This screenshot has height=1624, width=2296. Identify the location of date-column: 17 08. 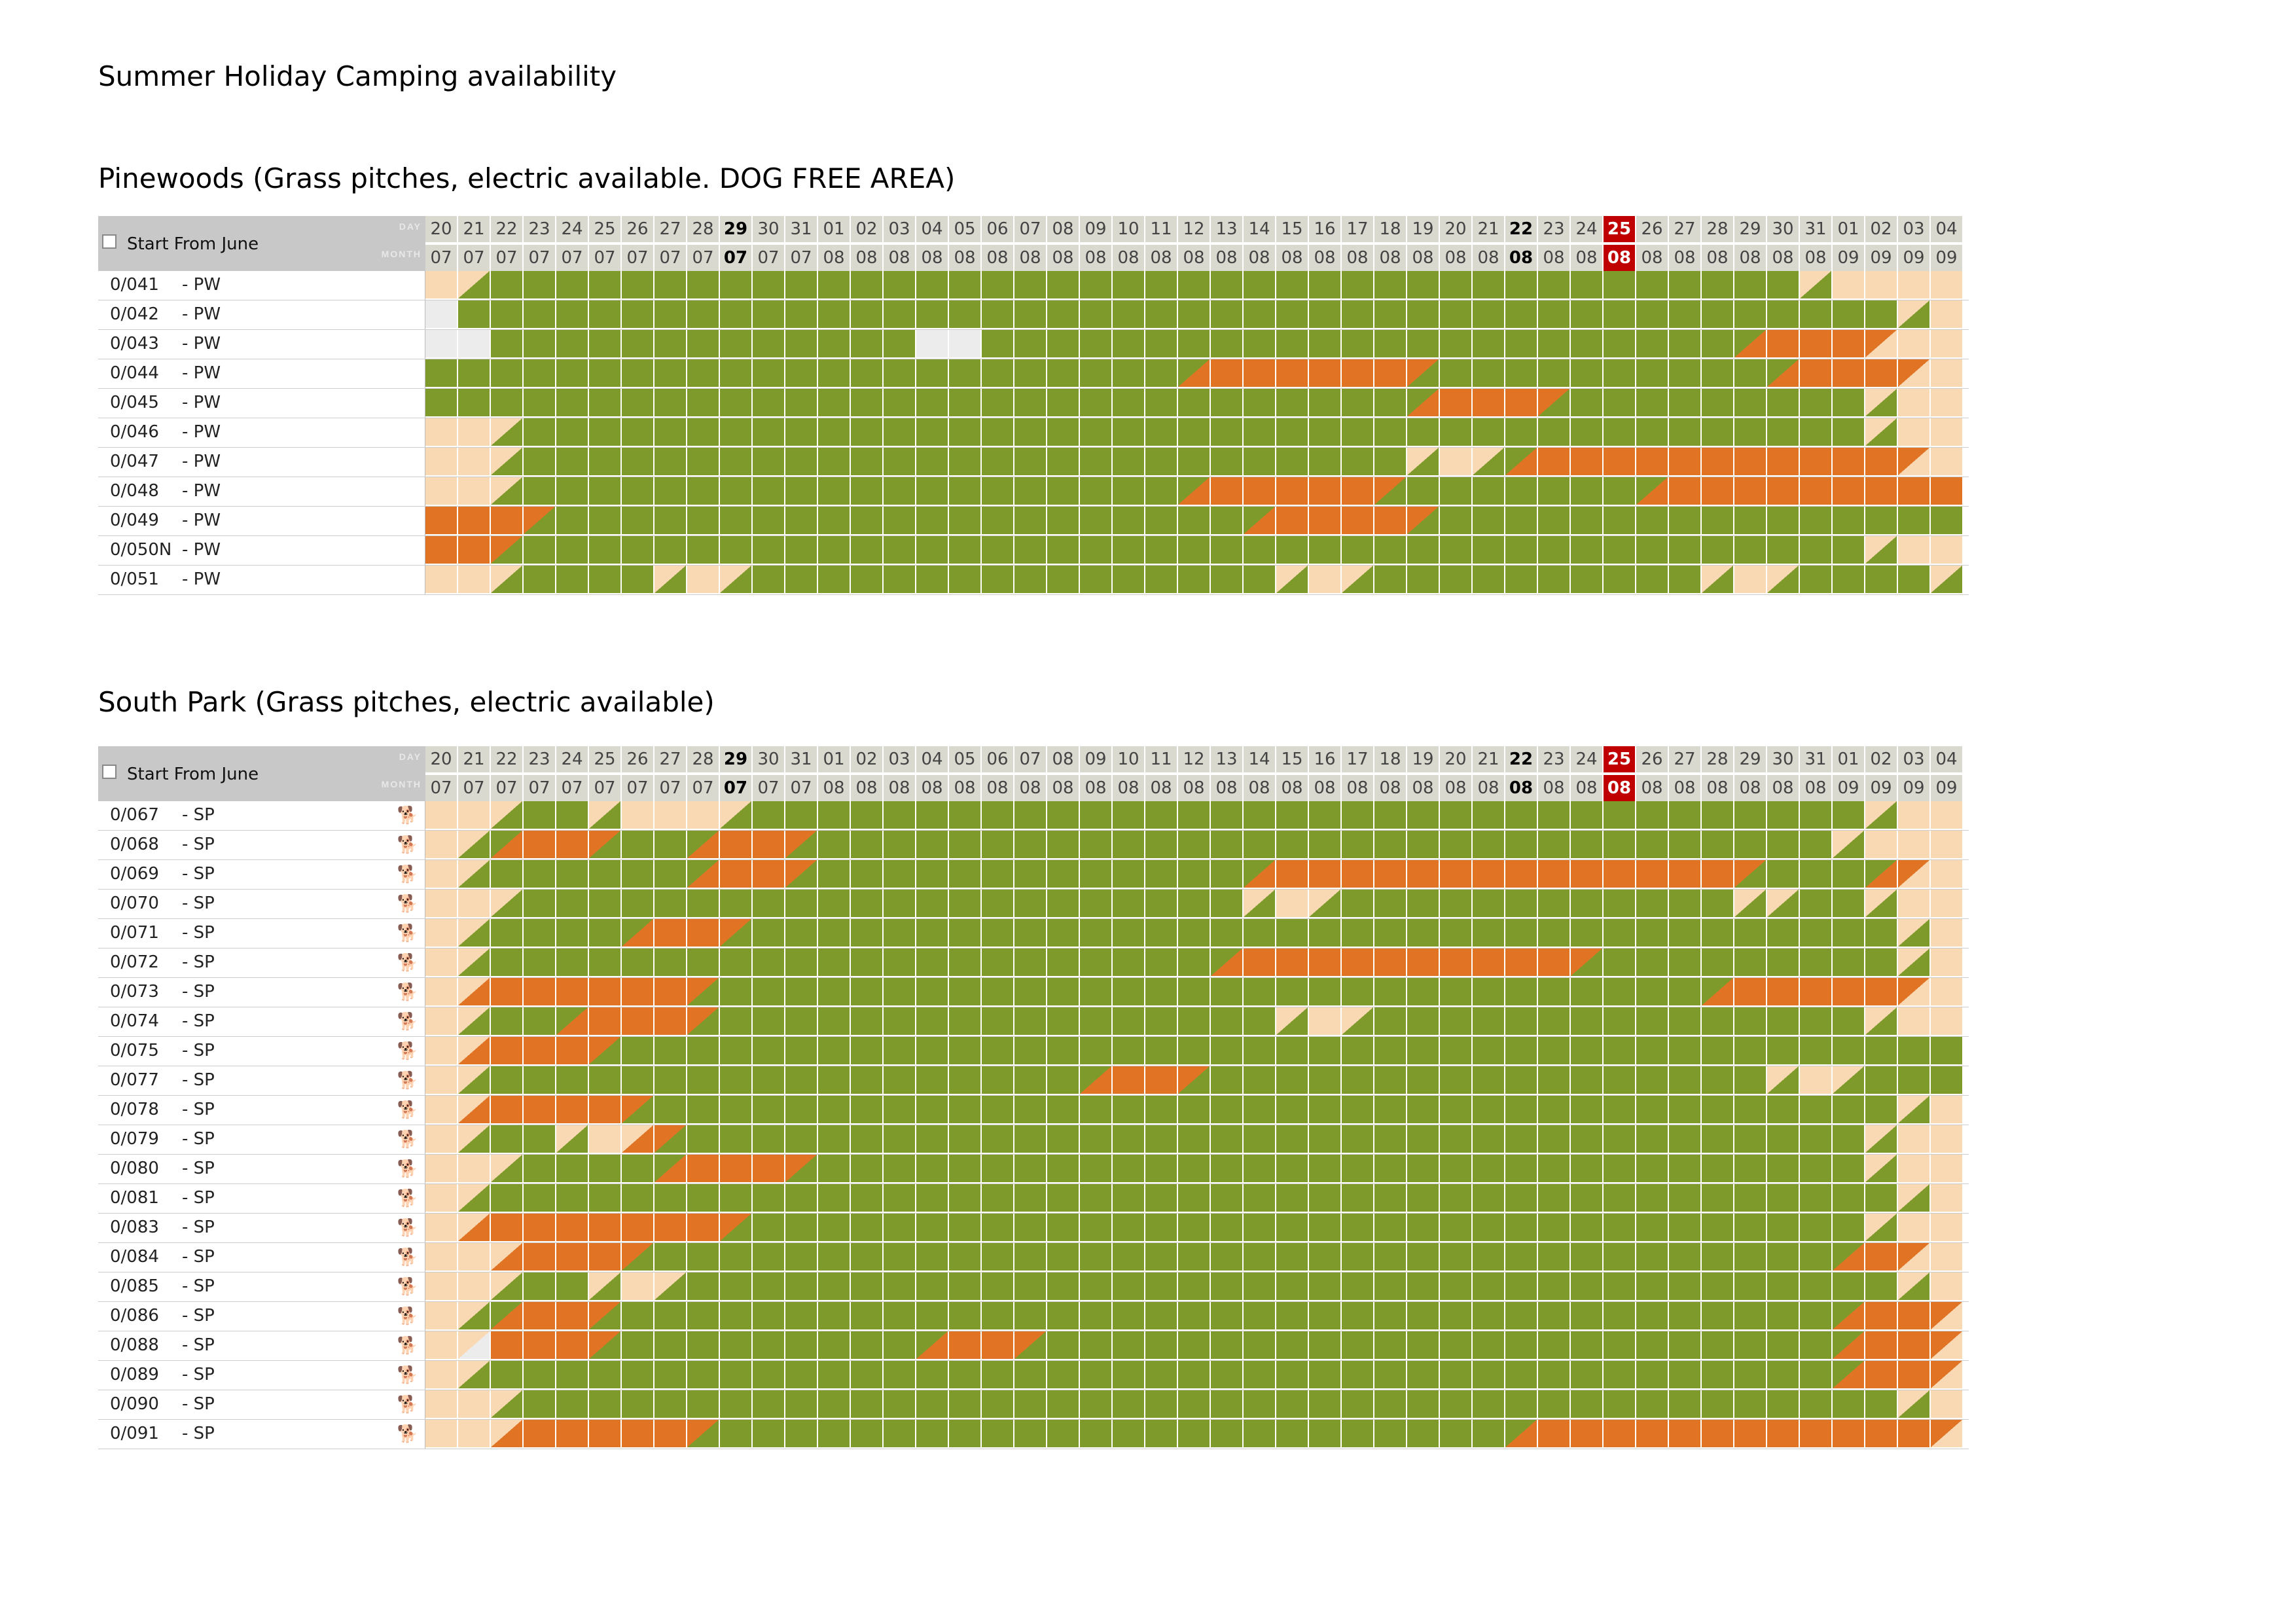
(1358, 773).